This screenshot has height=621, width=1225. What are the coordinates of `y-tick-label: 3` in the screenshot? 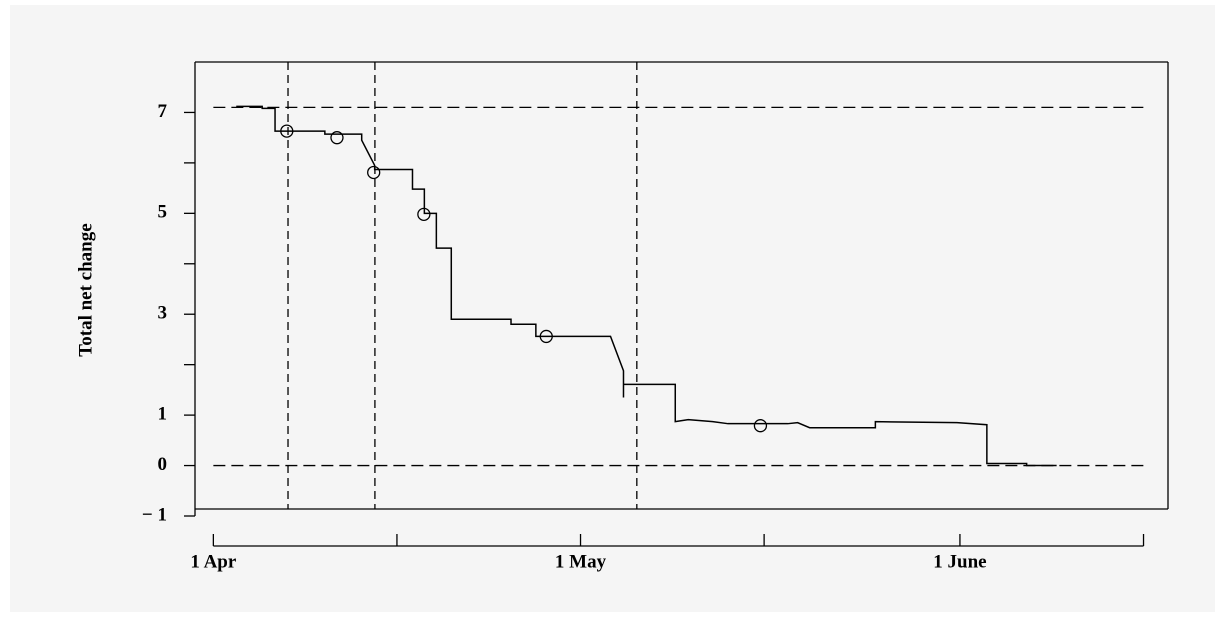 It's located at (163, 313).